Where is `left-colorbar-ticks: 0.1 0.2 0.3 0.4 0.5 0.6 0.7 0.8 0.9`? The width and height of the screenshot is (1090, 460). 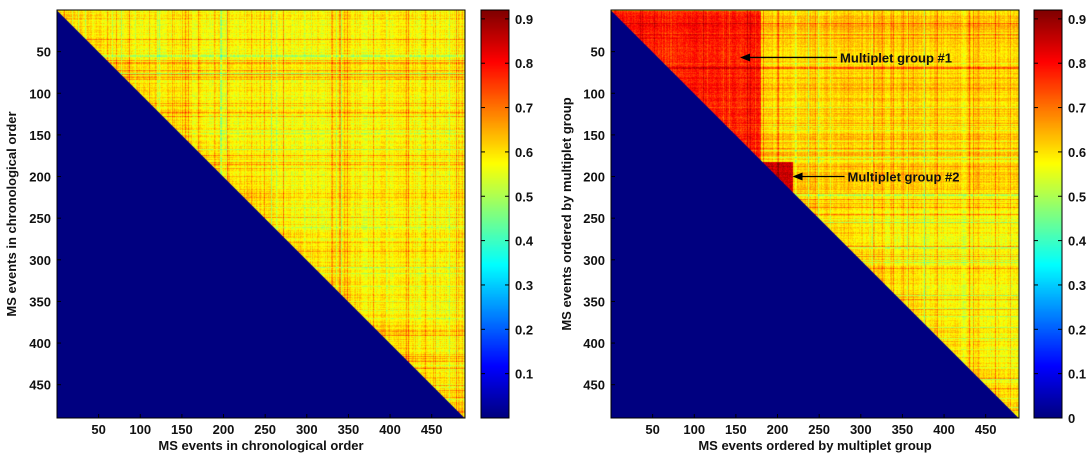
left-colorbar-ticks: 0.1 0.2 0.3 0.4 0.5 0.6 0.7 0.8 0.9 is located at coordinates (507, 197).